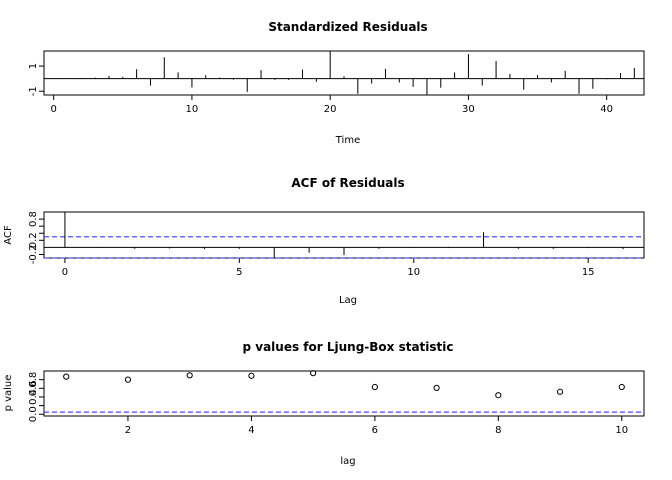 Image resolution: width=672 pixels, height=480 pixels. Describe the element at coordinates (33, 388) in the screenshot. I see `y-tick-label: 0.6` at that location.